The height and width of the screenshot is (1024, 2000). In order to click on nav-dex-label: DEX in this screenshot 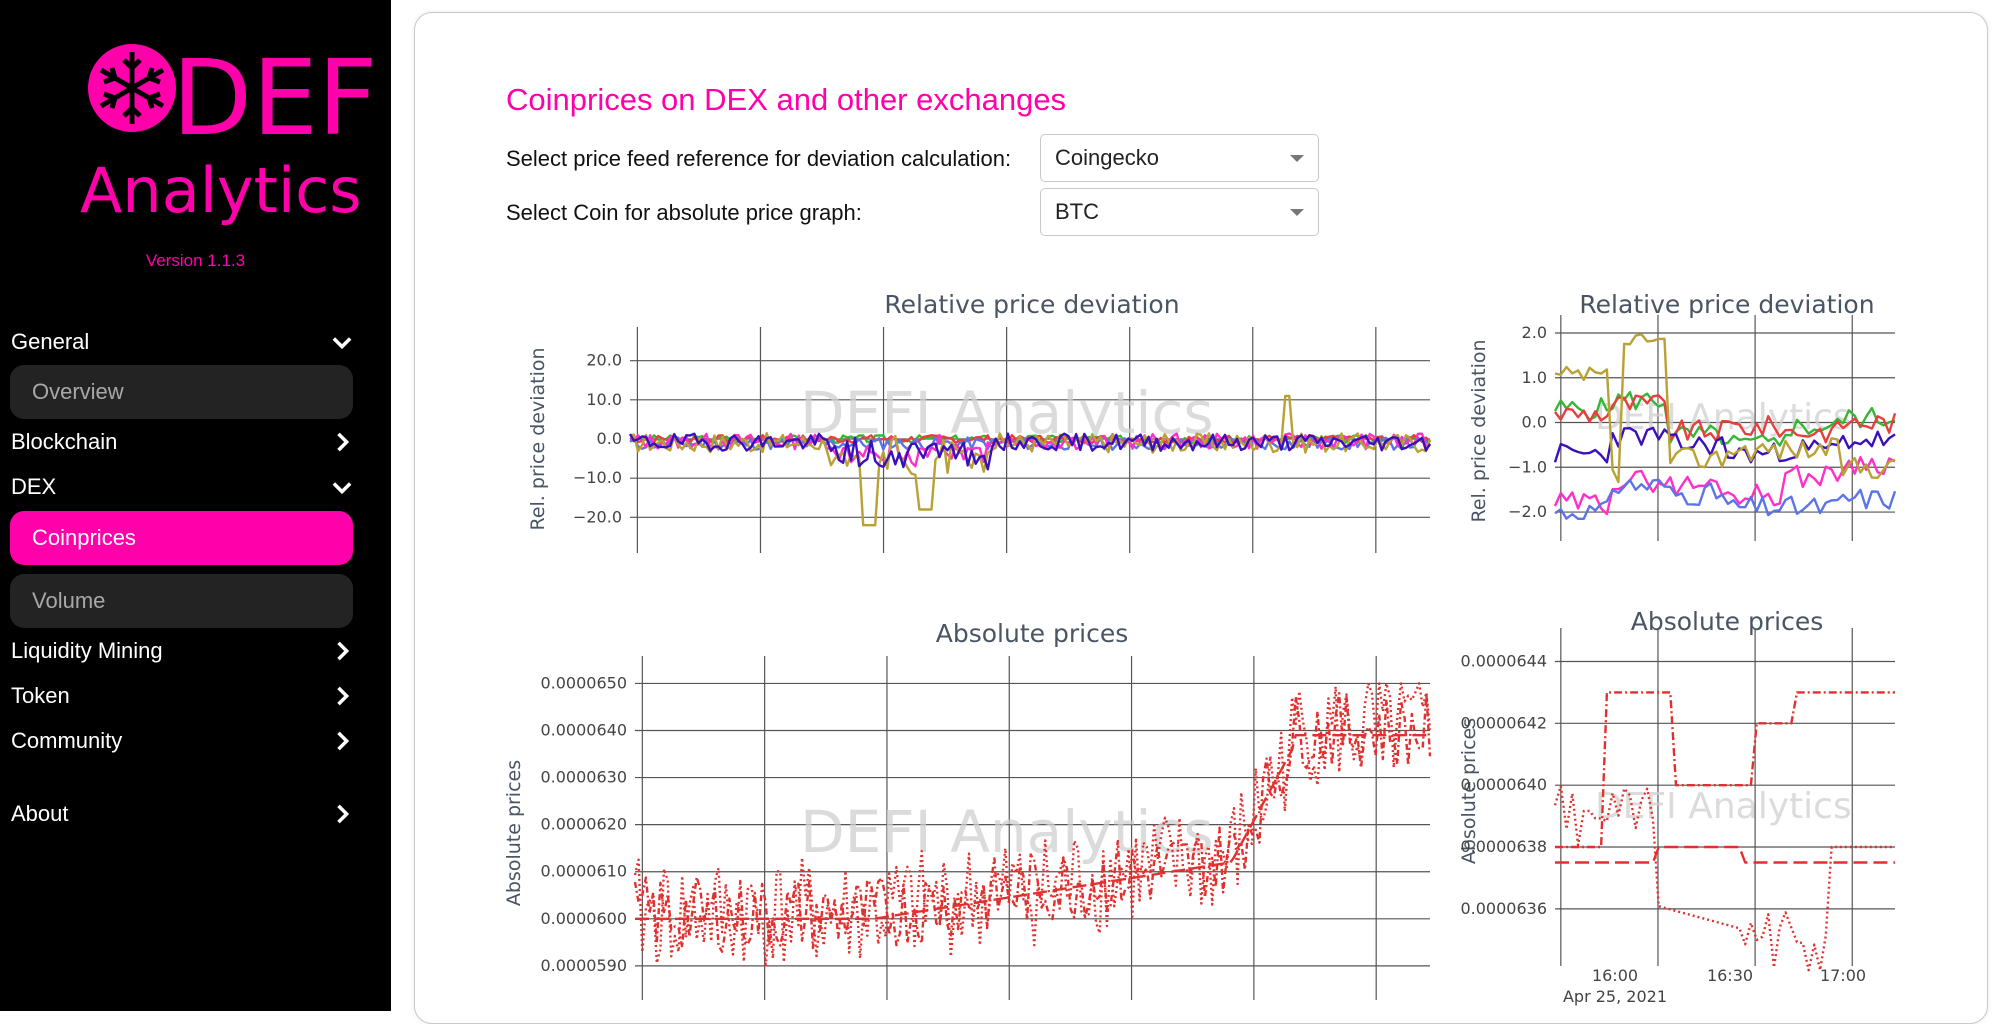, I will do `click(34, 486)`.